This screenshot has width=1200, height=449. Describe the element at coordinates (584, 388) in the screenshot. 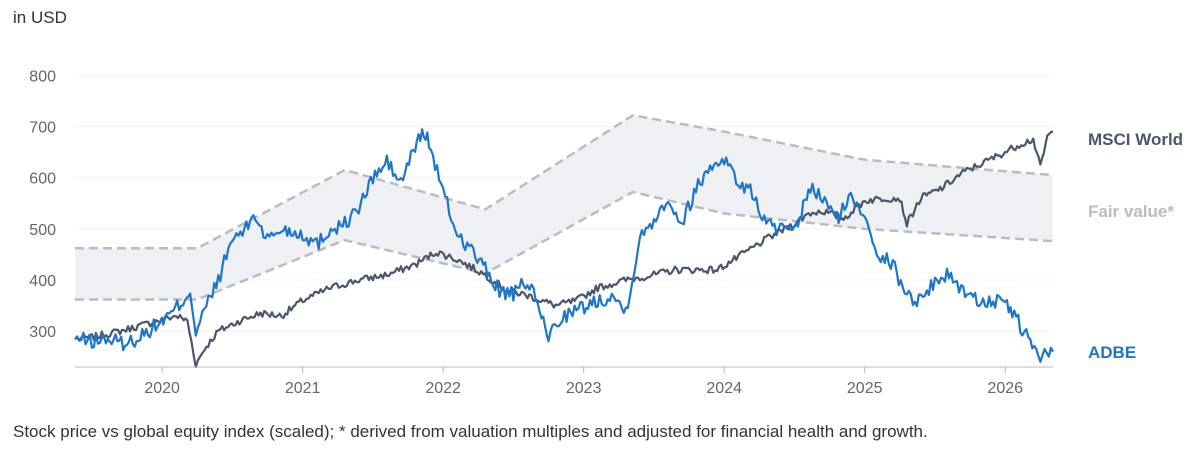

I see `x-tick-label: 2023` at that location.